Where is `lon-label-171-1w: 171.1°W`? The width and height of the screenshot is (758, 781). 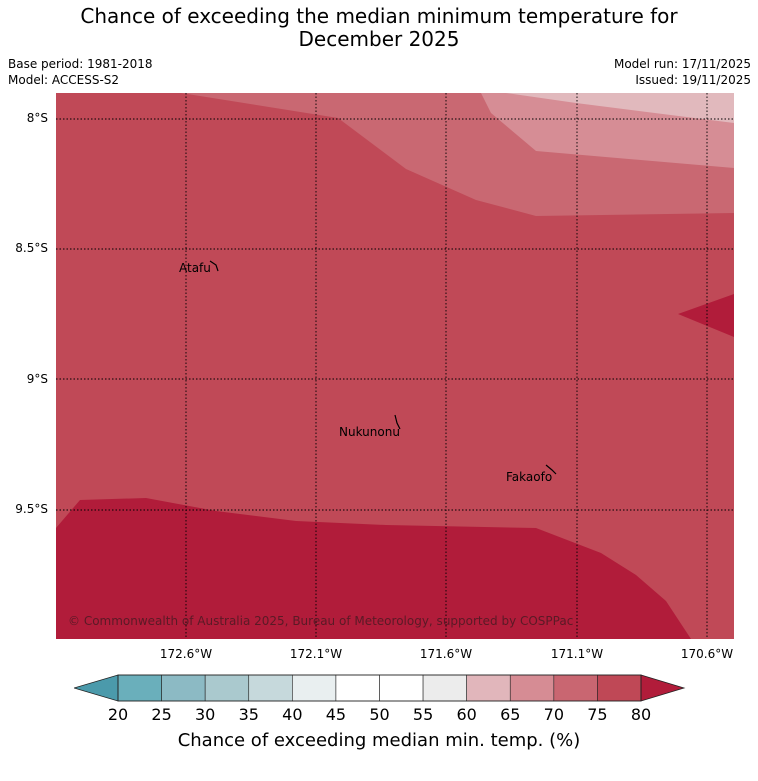
lon-label-171-1w: 171.1°W is located at coordinates (577, 654).